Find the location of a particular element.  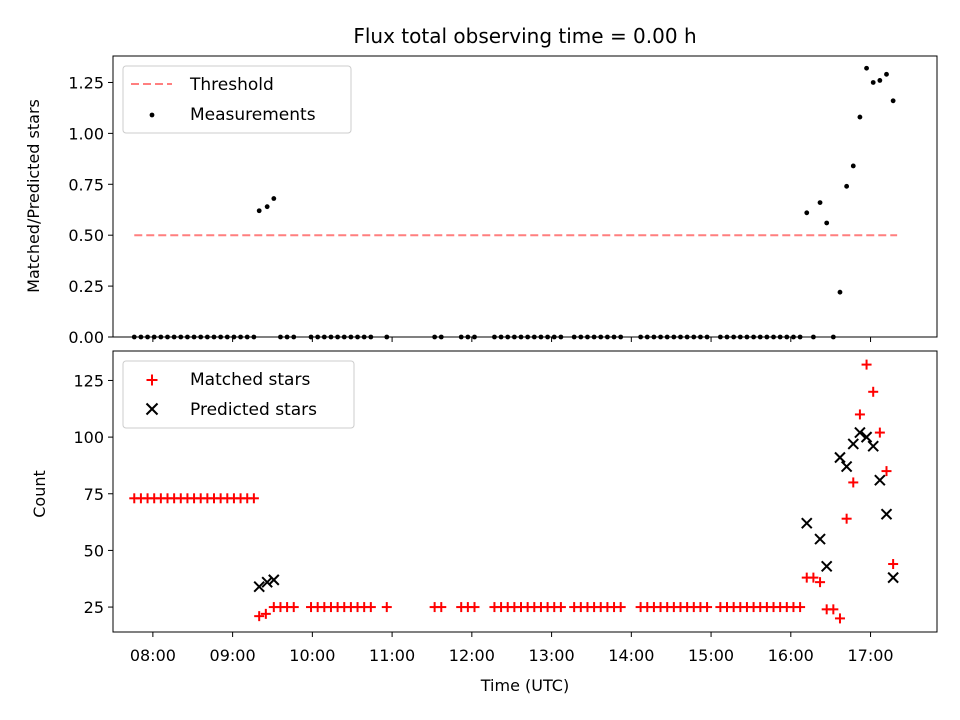

legend-matched-swatch is located at coordinates (152, 380).